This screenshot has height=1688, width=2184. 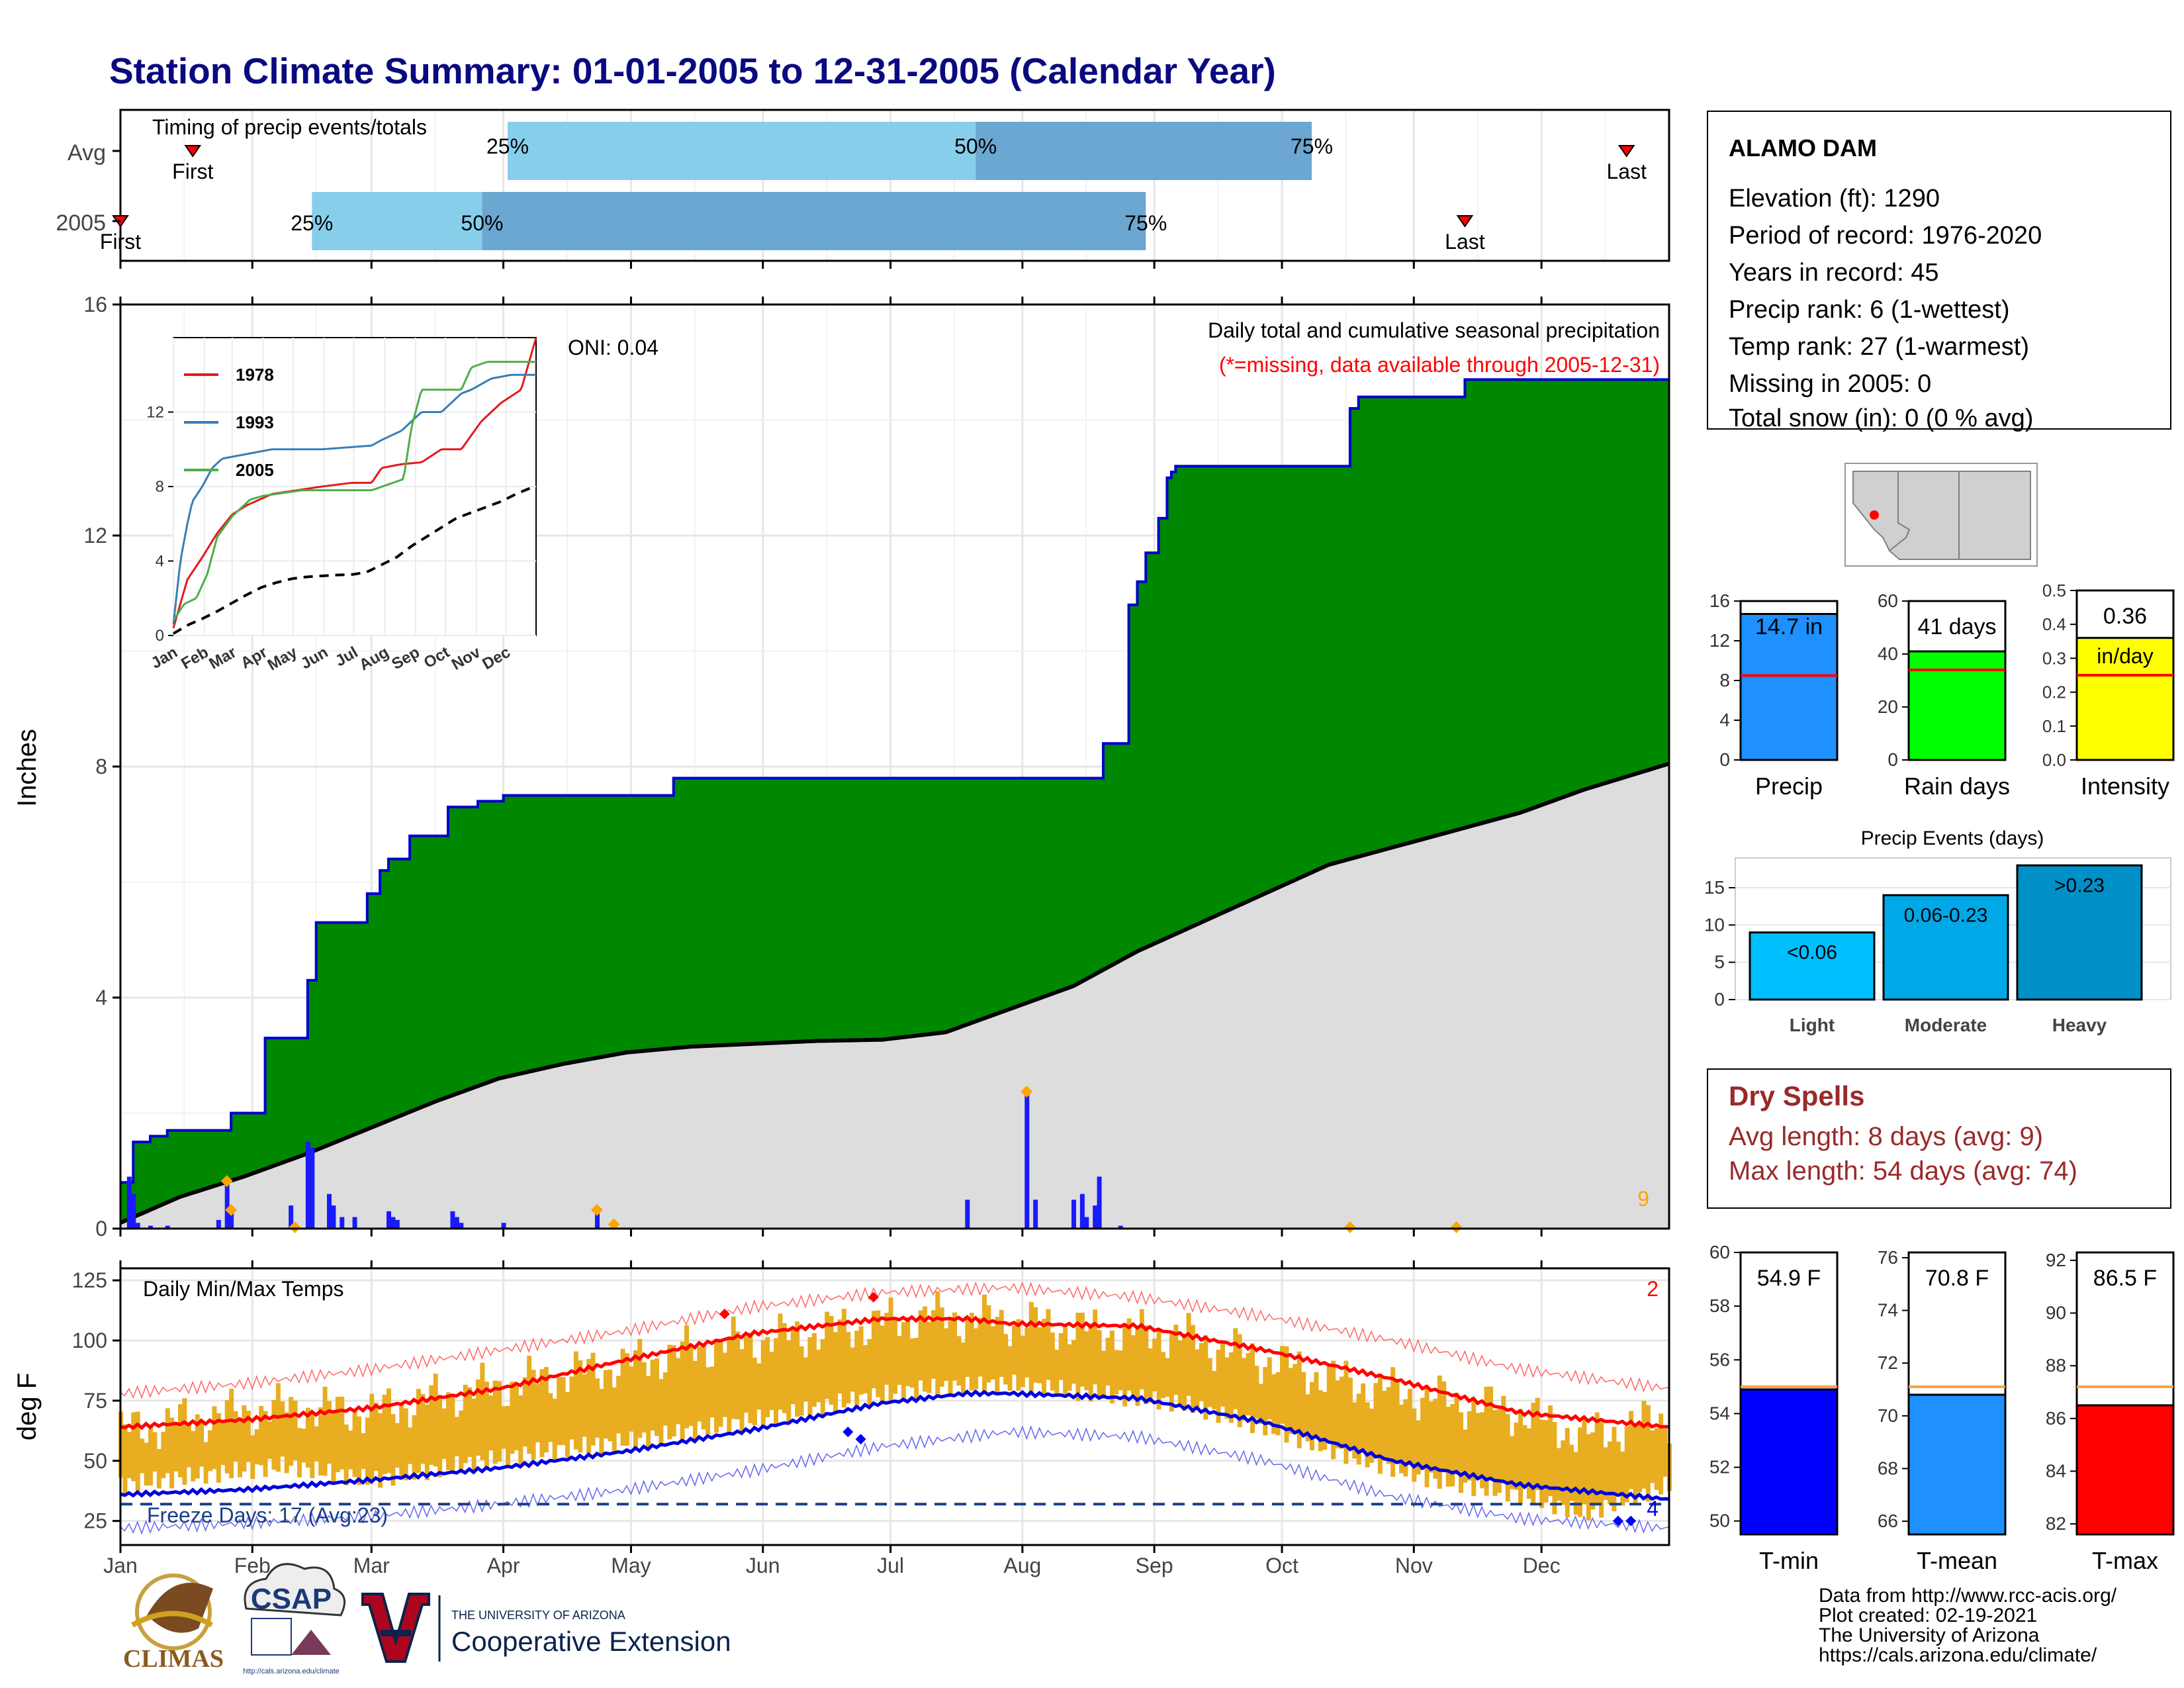 I want to click on last-event-label: Last, so click(x=1465, y=242).